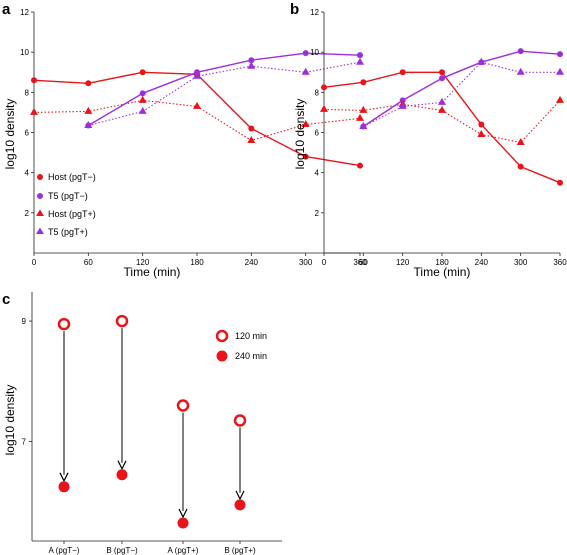 The width and height of the screenshot is (567, 555). I want to click on arrow-head-a-pgtminus, so click(64, 477).